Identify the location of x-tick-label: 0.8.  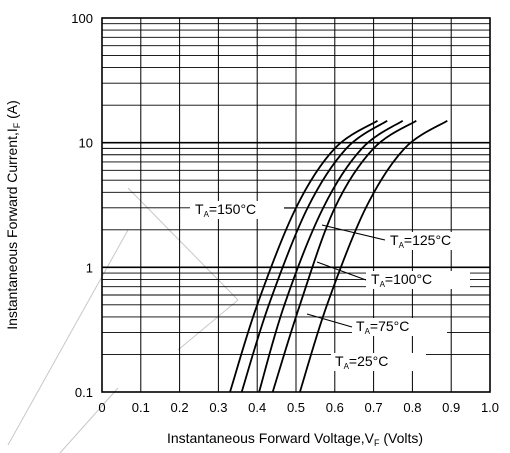
(412, 407).